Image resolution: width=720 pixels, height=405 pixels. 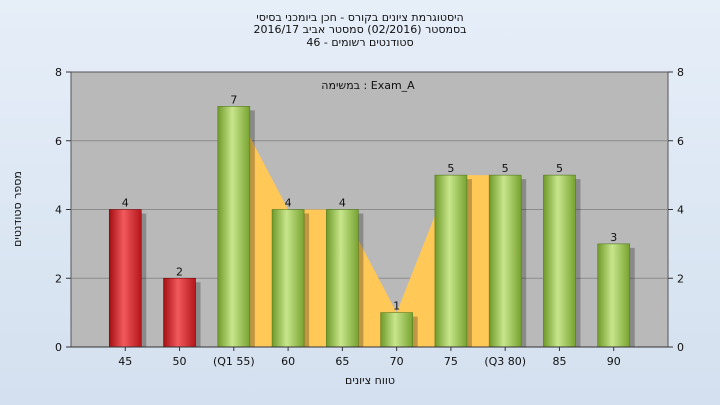 I want to click on bar-value-label: 2, so click(x=179, y=271).